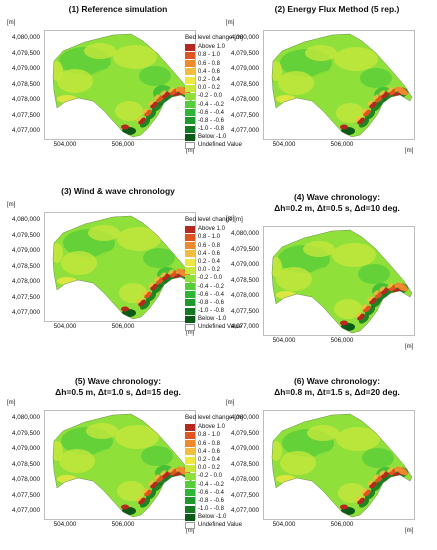  I want to click on legend-label: -1.0 - -0.8, so click(211, 311).